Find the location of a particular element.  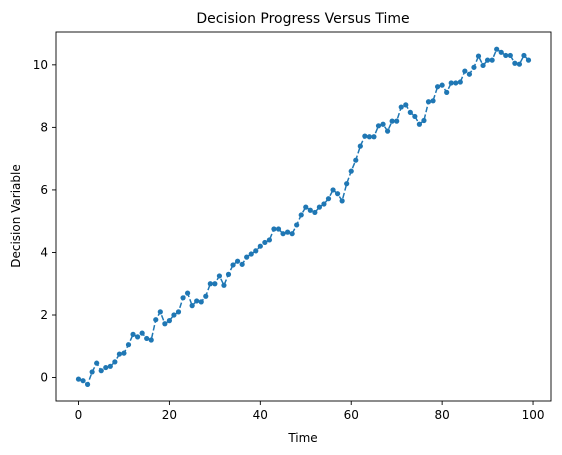

x-axis-label: Time is located at coordinates (302, 438).